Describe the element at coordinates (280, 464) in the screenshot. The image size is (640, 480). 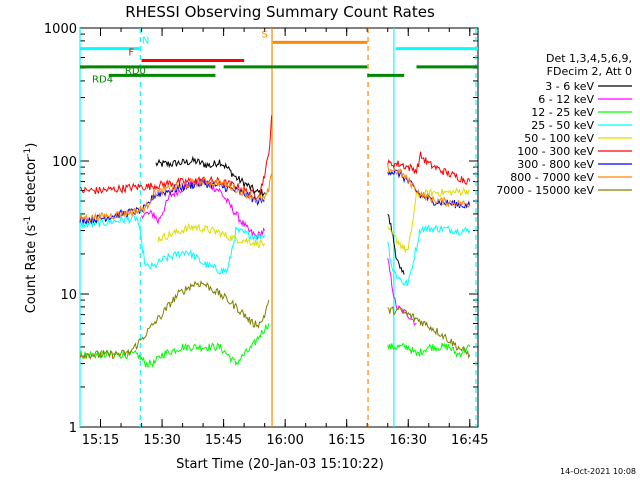
I see `x-axis-label: Start Time (20-Jan-03 15:10:22)` at that location.